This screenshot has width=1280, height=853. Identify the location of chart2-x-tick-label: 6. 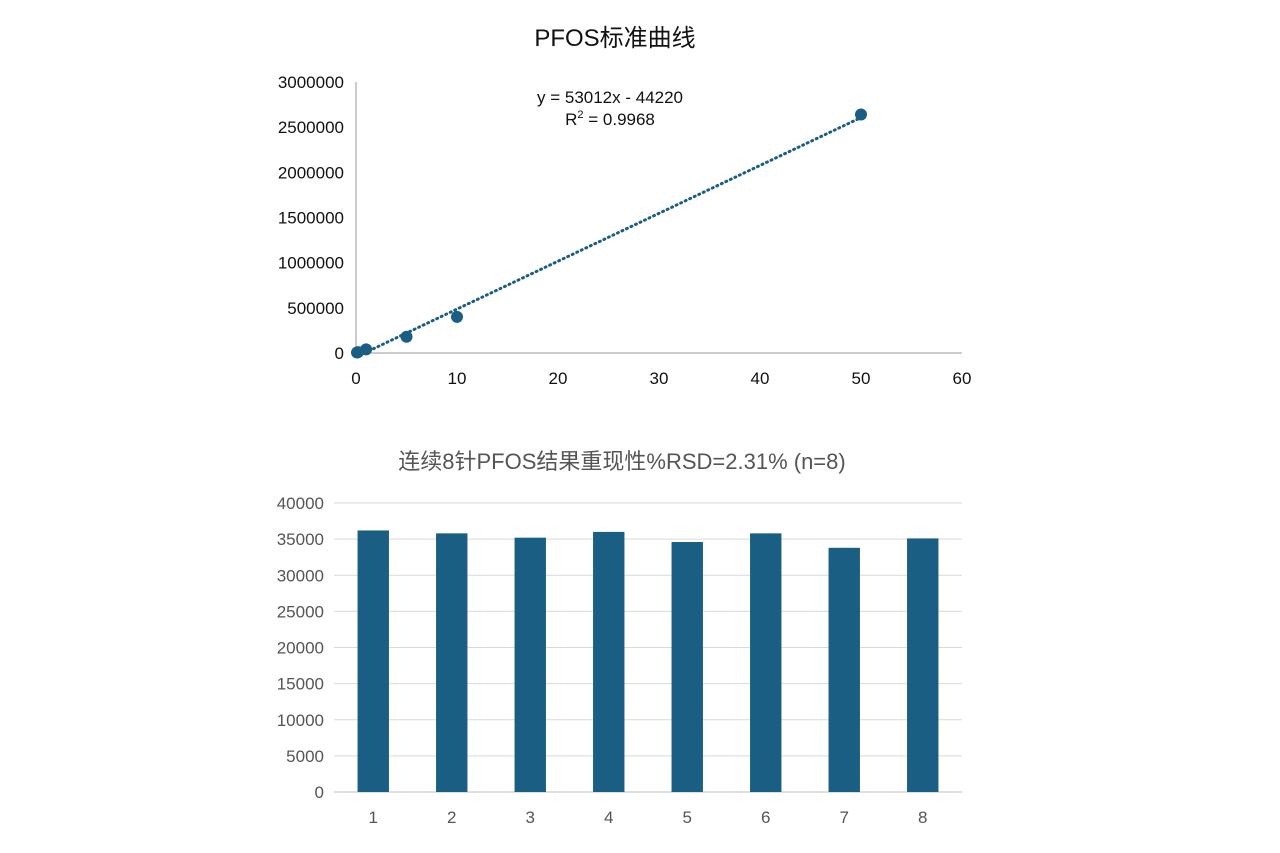
(765, 817).